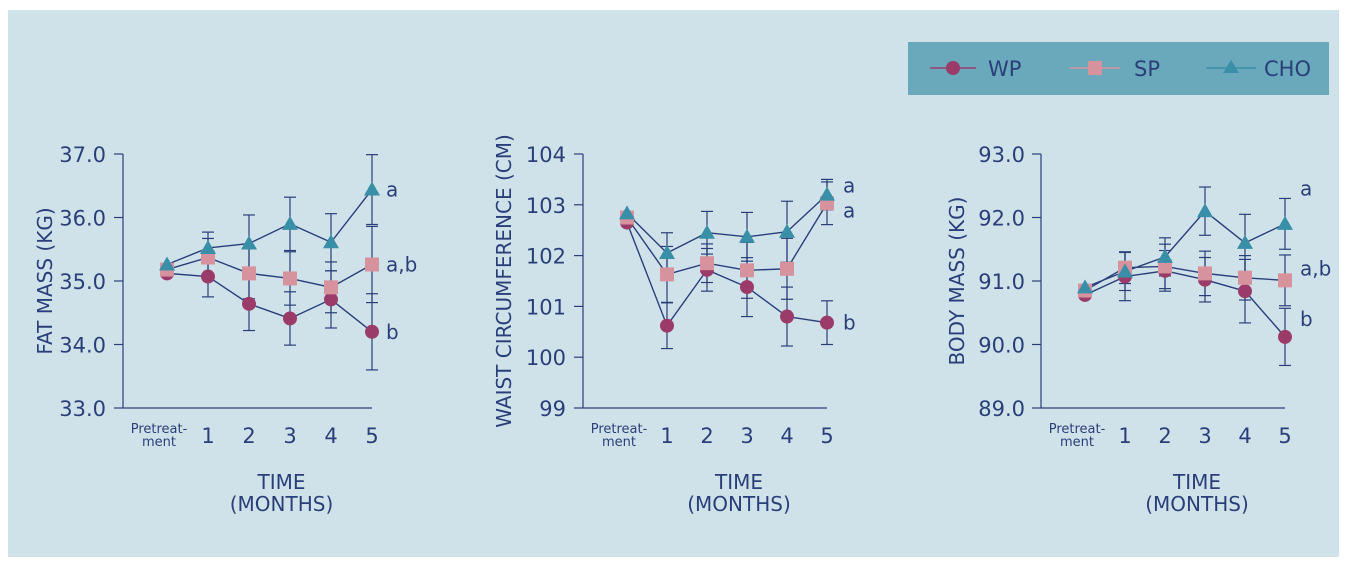 The image size is (1347, 567). What do you see at coordinates (1095, 68) in the screenshot?
I see `square-marker-icon` at bounding box center [1095, 68].